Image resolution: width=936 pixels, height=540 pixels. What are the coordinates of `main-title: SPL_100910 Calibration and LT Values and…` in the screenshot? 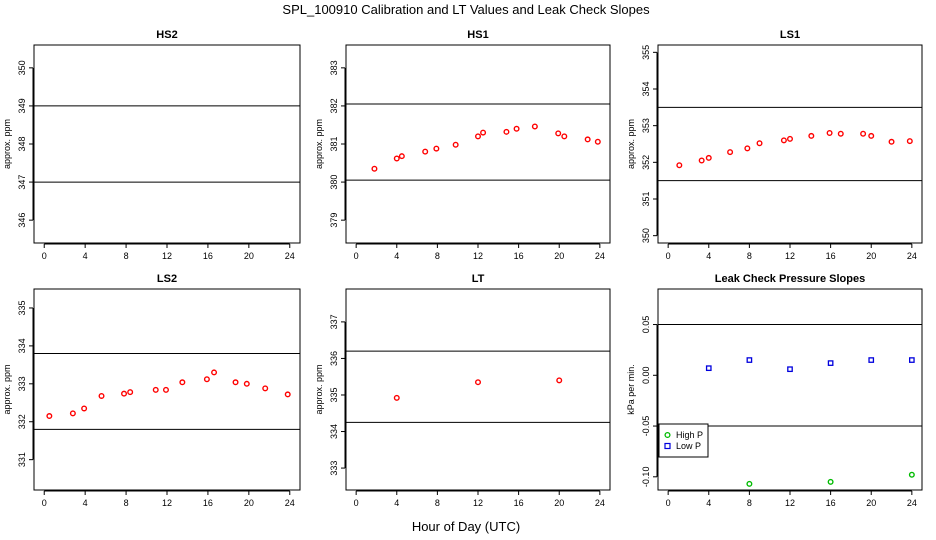 It's located at (466, 9).